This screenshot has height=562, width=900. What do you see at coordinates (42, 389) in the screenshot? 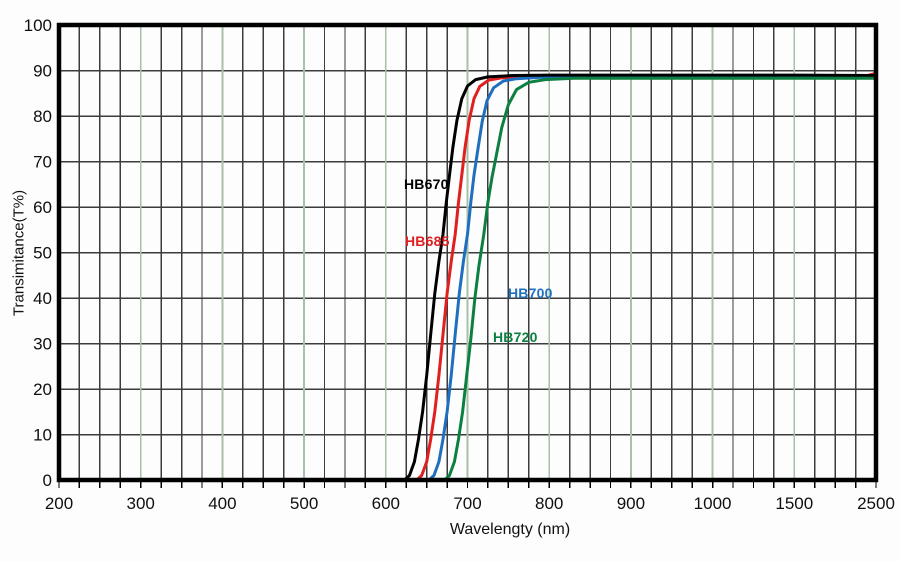
I see `y-tick-label: 20` at bounding box center [42, 389].